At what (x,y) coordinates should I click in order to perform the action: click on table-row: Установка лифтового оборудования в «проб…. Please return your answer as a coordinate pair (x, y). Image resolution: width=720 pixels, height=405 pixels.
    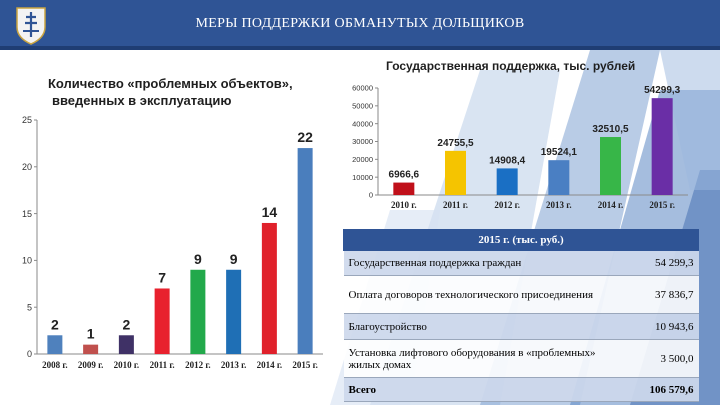
    Looking at the image, I should click on (521, 358).